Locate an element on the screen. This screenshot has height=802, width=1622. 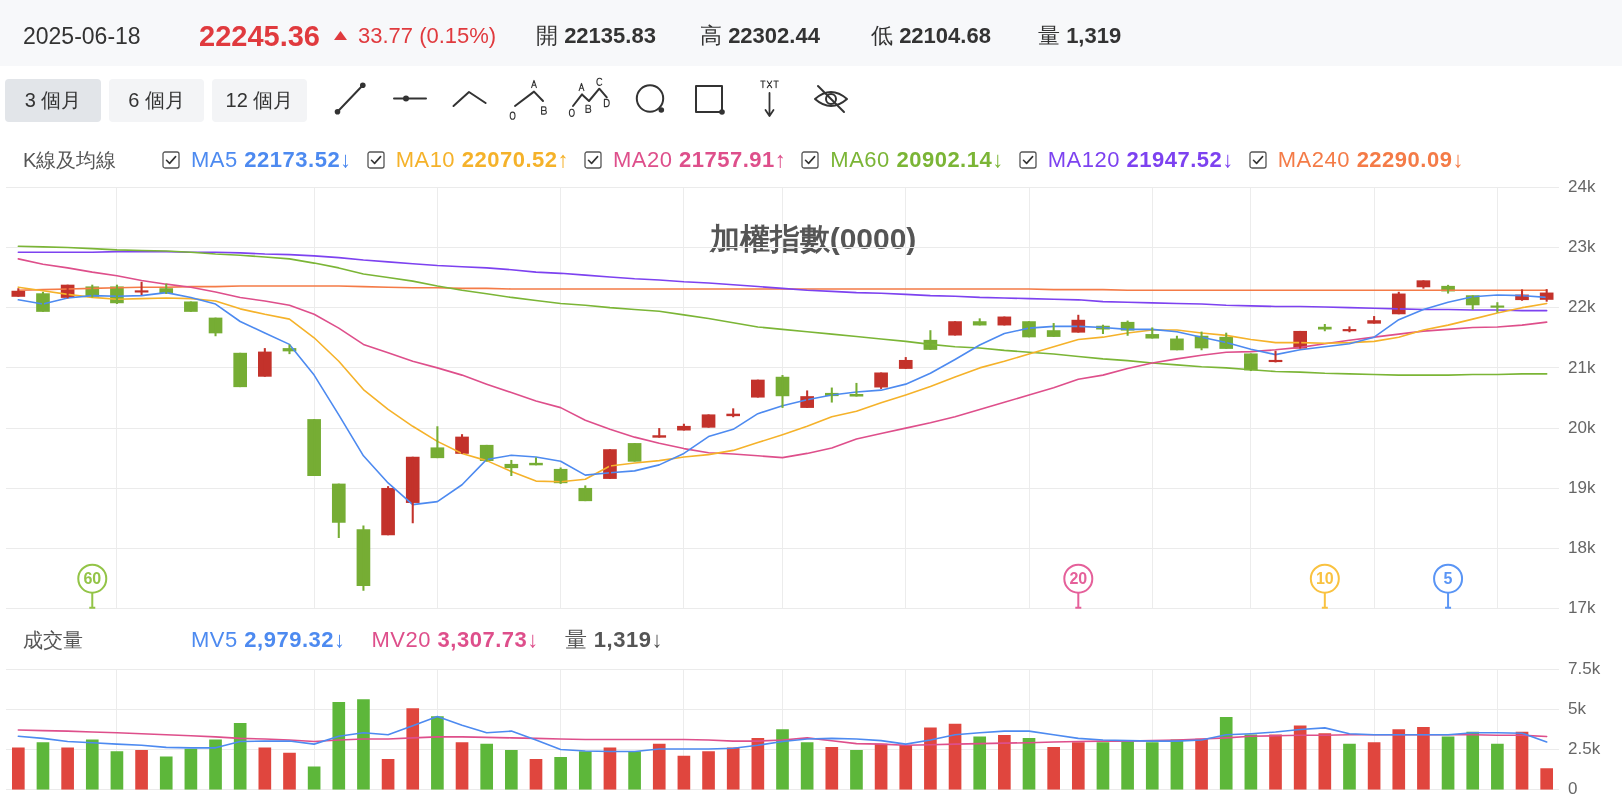
text: 6 個月 is located at coordinates (156, 100).